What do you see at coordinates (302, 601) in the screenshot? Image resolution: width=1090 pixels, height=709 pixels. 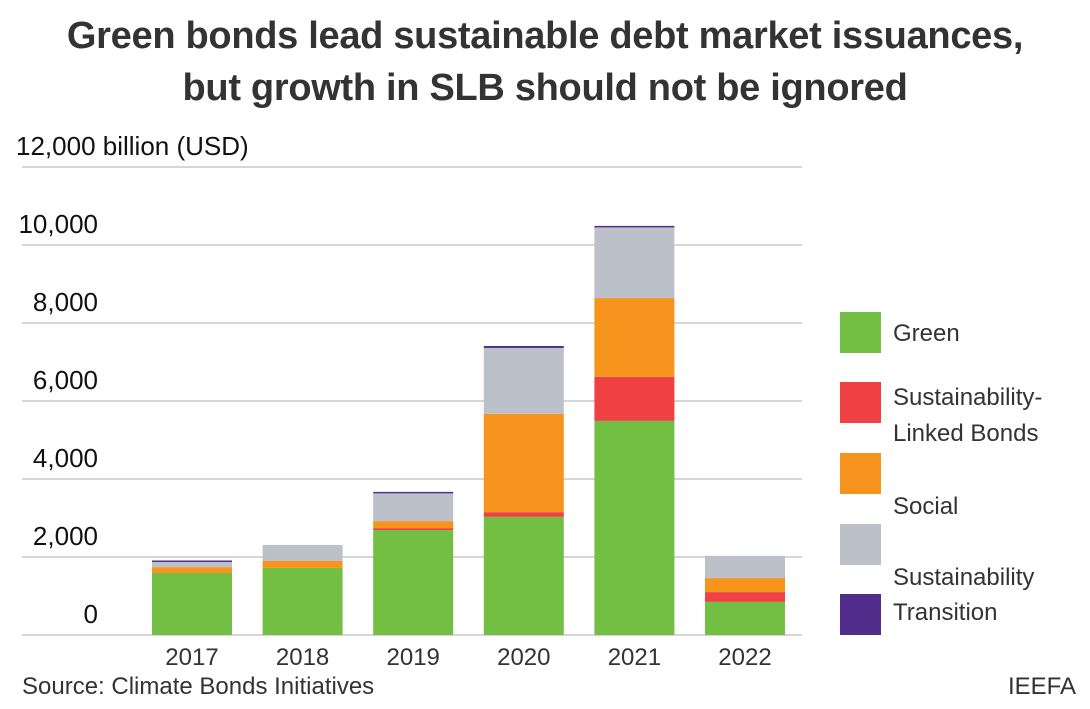 I see `bar-segment-green-2018` at bounding box center [302, 601].